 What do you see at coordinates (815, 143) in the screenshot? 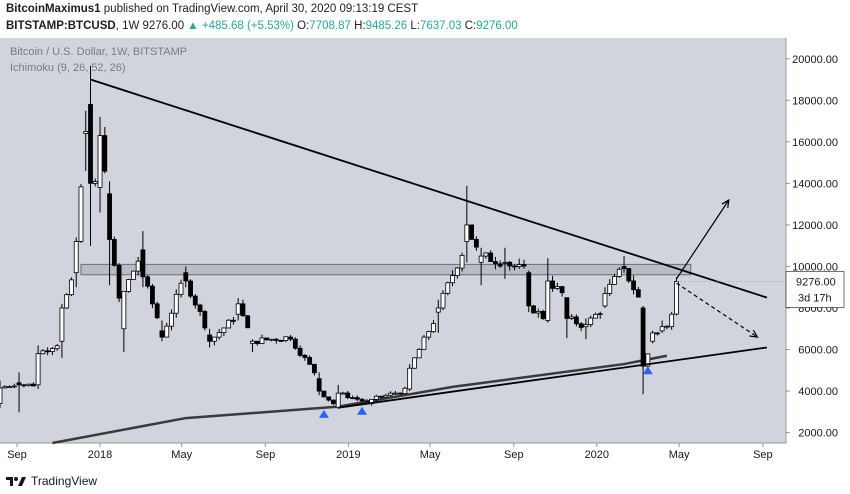
I see `y-tick-label: 16000.00` at bounding box center [815, 143].